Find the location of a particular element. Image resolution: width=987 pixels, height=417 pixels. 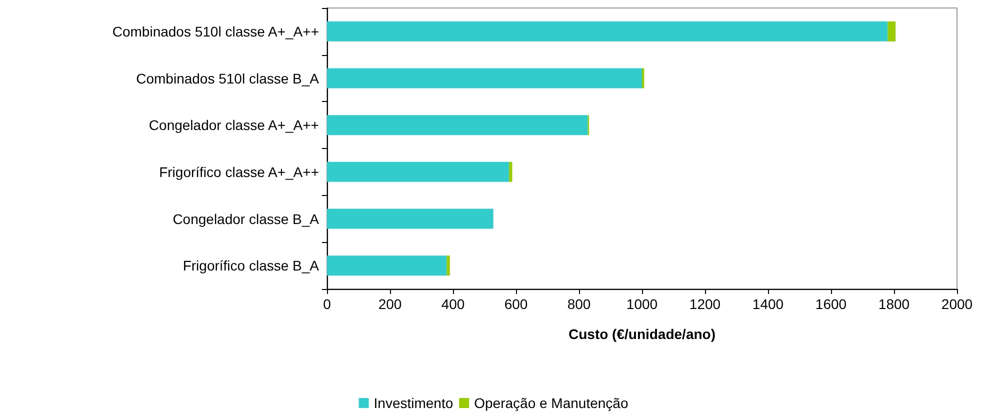

x-tick-label: 0 is located at coordinates (327, 304).